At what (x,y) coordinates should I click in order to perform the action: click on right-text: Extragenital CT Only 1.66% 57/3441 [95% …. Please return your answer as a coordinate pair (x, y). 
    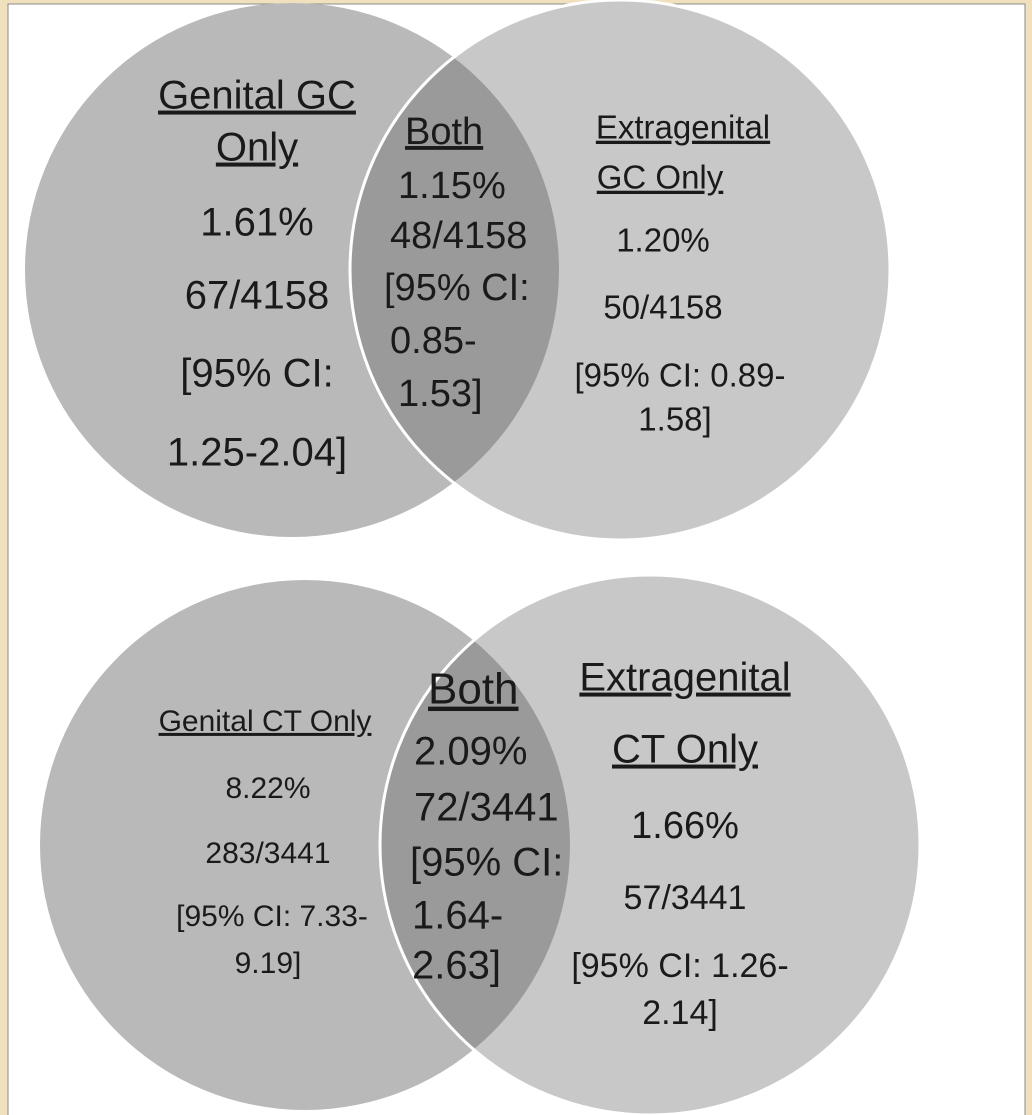
    Looking at the image, I should click on (680, 844).